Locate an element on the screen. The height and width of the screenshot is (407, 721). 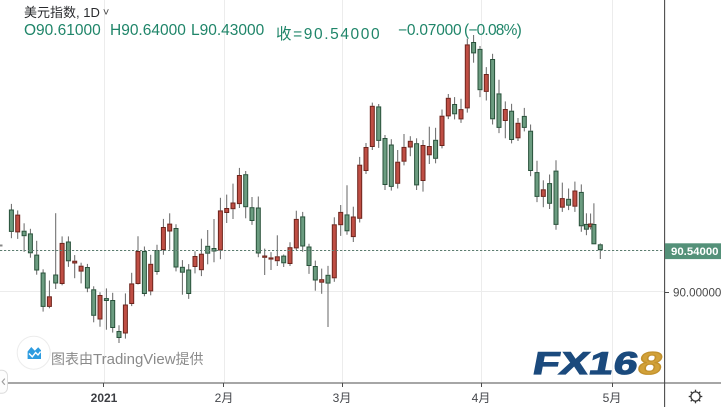
svg-text: 90.00000 is located at coordinates (697, 292).